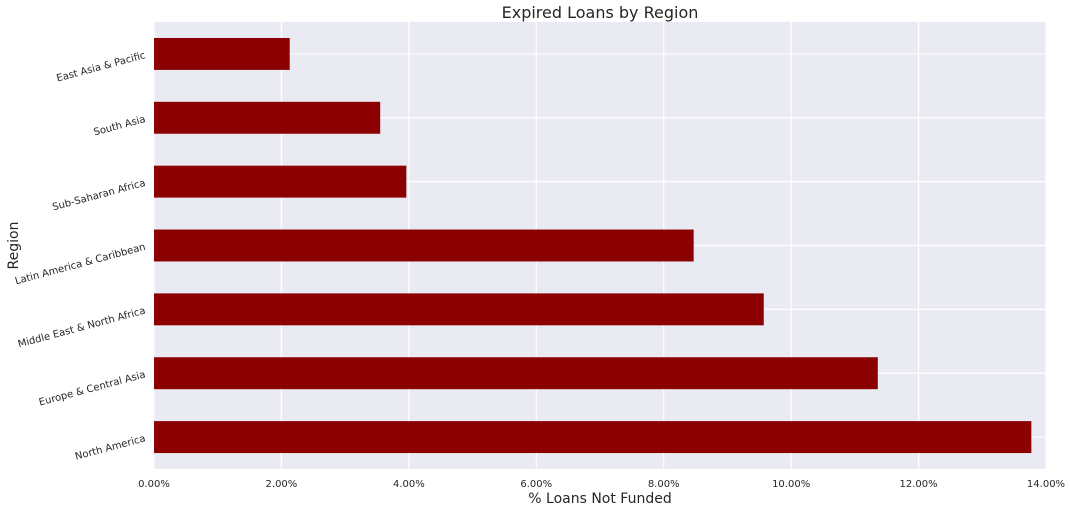 The height and width of the screenshot is (512, 1070). I want to click on y-category-label: North America, so click(110, 447).